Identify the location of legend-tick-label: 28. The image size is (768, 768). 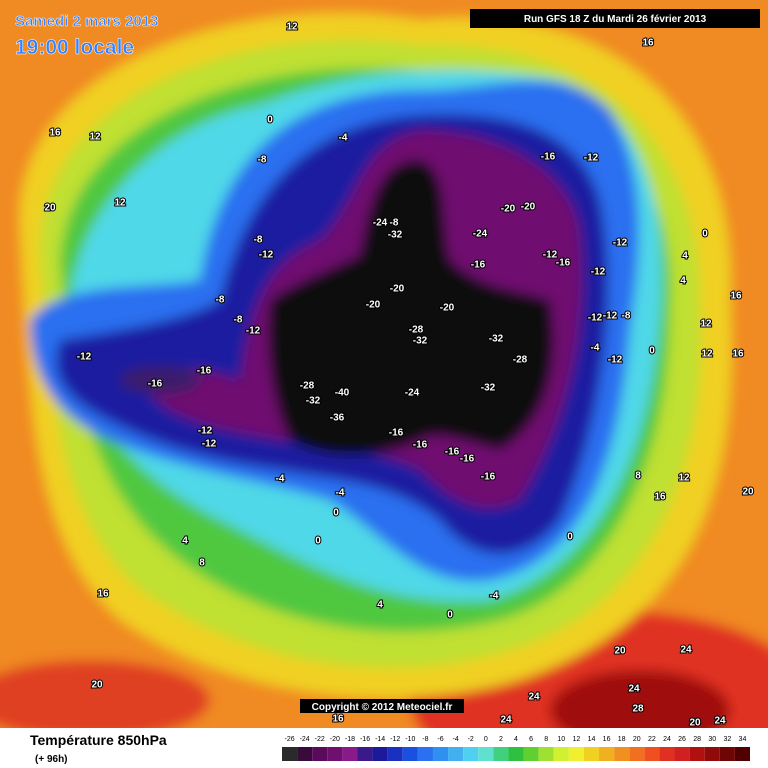
(697, 739).